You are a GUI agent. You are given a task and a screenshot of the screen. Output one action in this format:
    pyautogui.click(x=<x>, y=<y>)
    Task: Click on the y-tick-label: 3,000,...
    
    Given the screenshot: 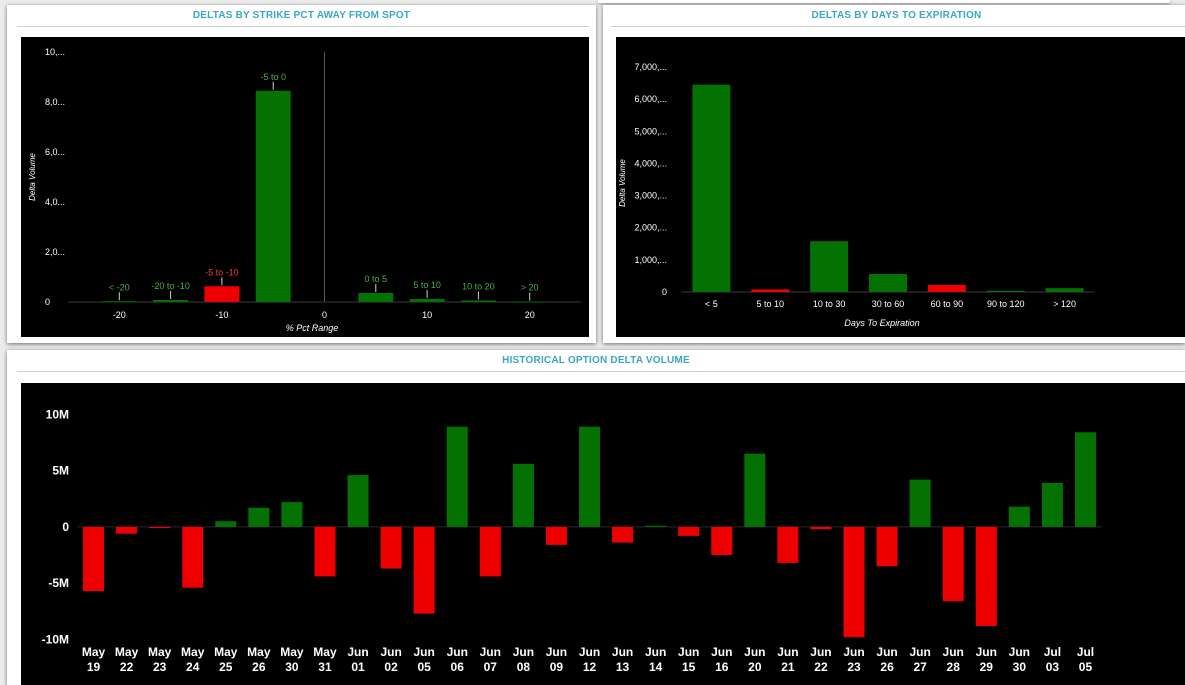 What is the action you would take?
    pyautogui.click(x=650, y=196)
    